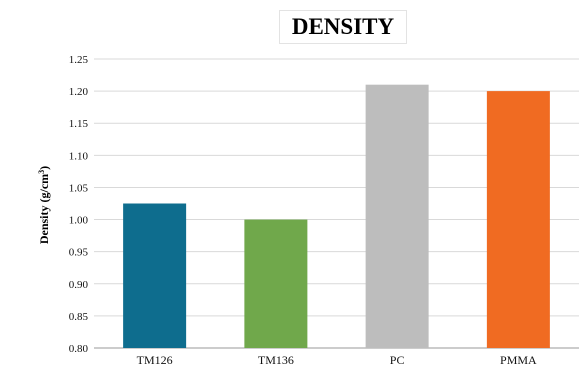 The width and height of the screenshot is (579, 370). What do you see at coordinates (79, 60) in the screenshot?
I see `y-tick-label: 1.25` at bounding box center [79, 60].